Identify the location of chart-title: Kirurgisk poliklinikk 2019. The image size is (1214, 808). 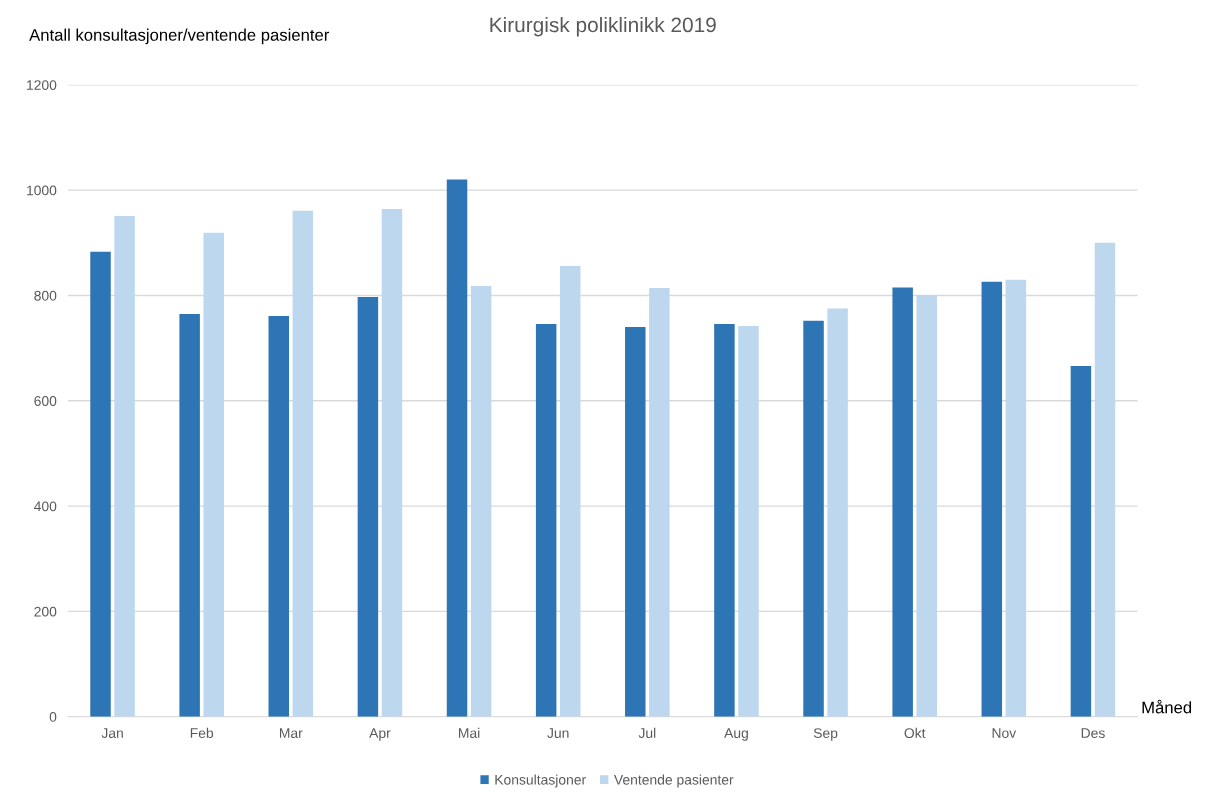
(603, 26).